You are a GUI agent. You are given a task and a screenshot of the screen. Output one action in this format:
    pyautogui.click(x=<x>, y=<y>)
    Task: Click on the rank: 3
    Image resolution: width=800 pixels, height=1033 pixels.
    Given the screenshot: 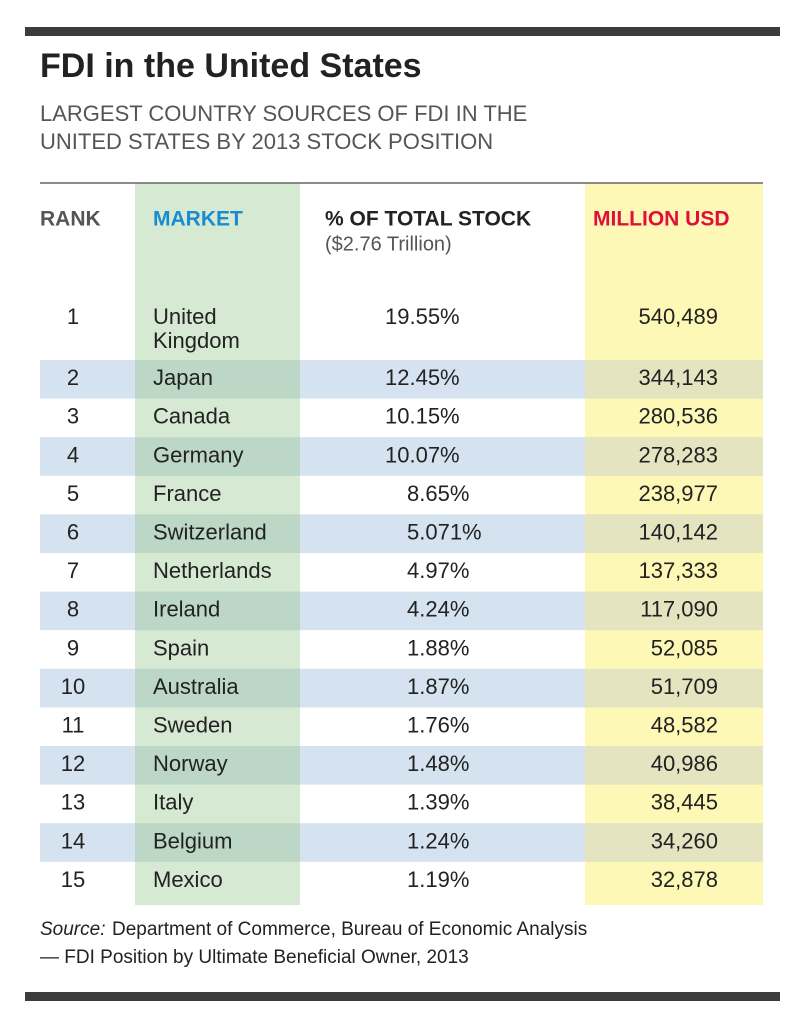 What is the action you would take?
    pyautogui.click(x=73, y=416)
    